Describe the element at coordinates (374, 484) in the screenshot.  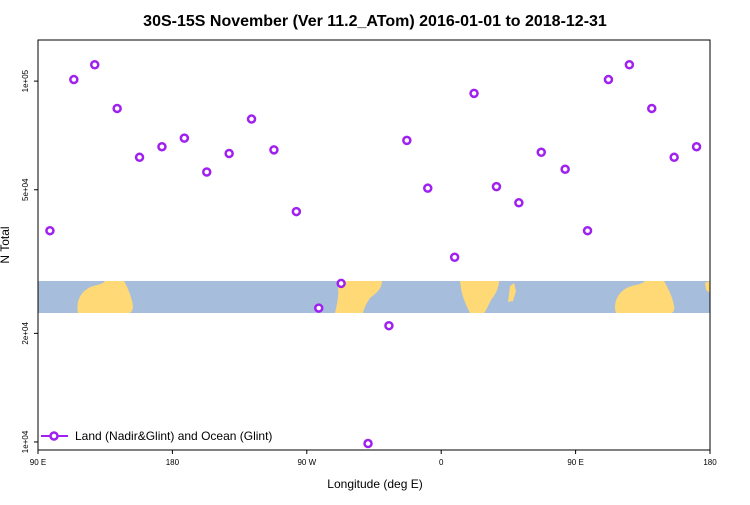
I see `x-axis-label: Longitude (deg E)` at that location.